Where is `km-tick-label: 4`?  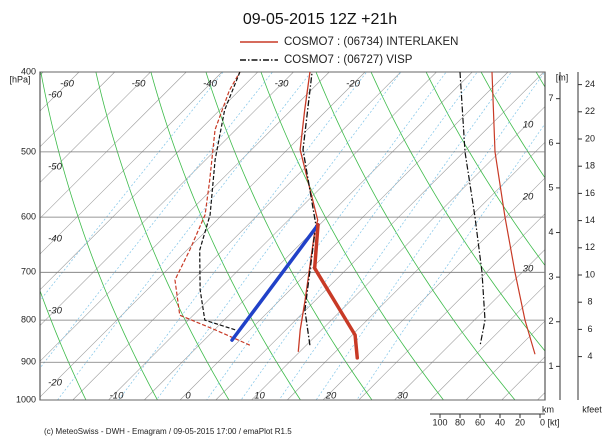
km-tick-label: 4 is located at coordinates (550, 232).